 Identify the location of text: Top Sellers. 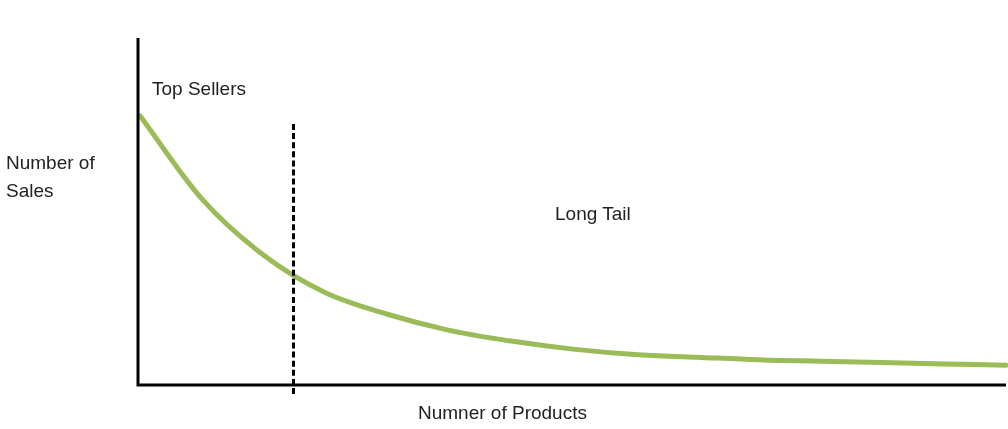
(199, 89).